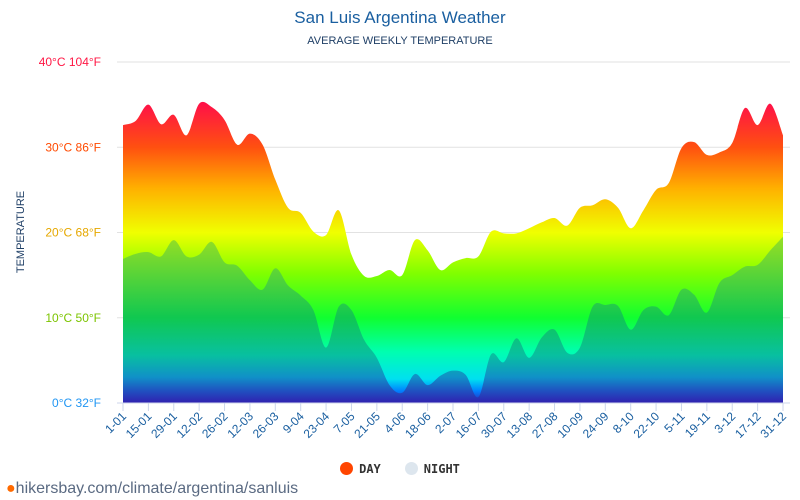 Image resolution: width=800 pixels, height=500 pixels. Describe the element at coordinates (418, 425) in the screenshot. I see `x-tick-label: 18-06` at that location.